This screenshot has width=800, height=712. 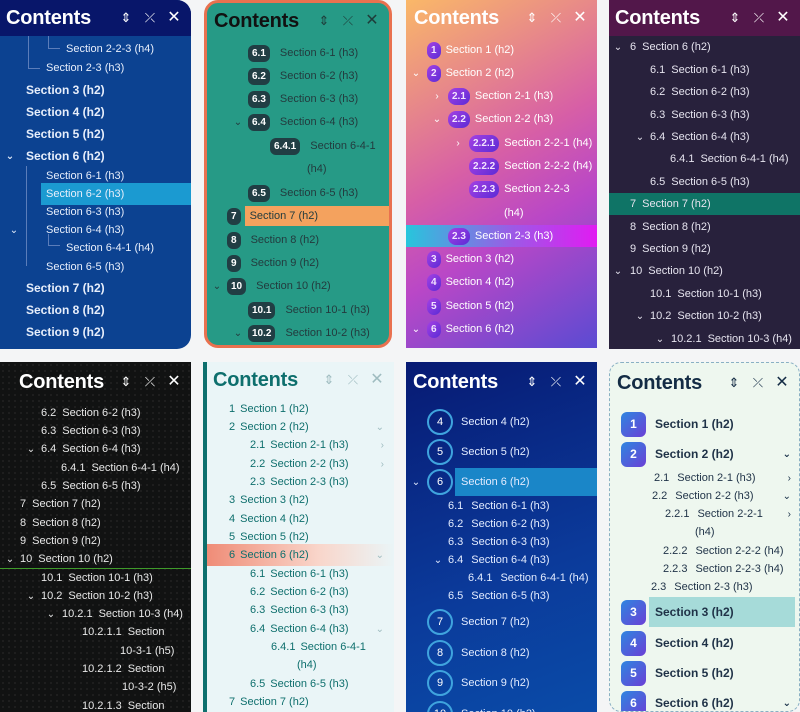 What do you see at coordinates (728, 514) in the screenshot?
I see `toc-item: 2.2.1 Section 2-2-1 ›` at bounding box center [728, 514].